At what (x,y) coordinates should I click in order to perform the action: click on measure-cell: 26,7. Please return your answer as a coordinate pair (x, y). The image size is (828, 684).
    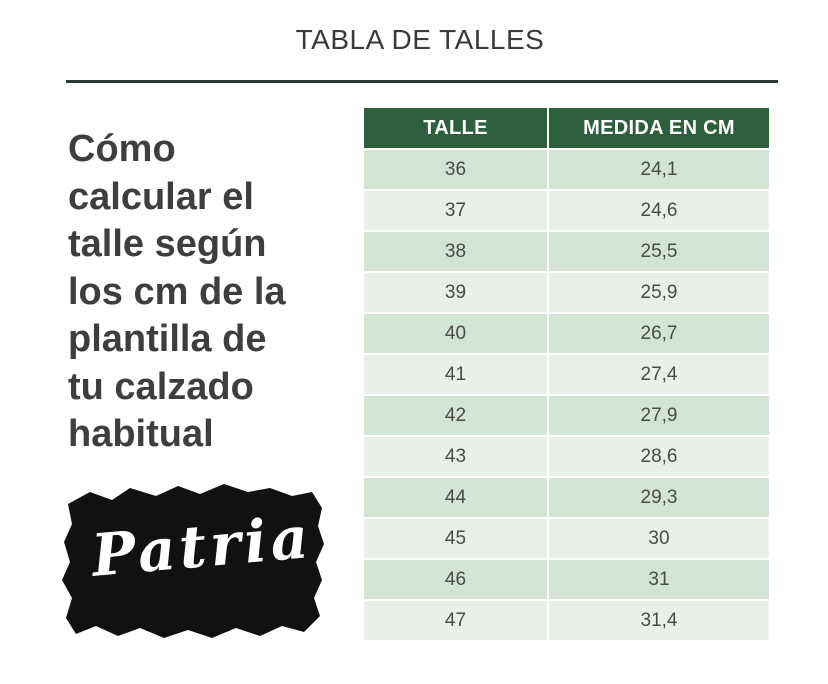
    Looking at the image, I should click on (659, 332).